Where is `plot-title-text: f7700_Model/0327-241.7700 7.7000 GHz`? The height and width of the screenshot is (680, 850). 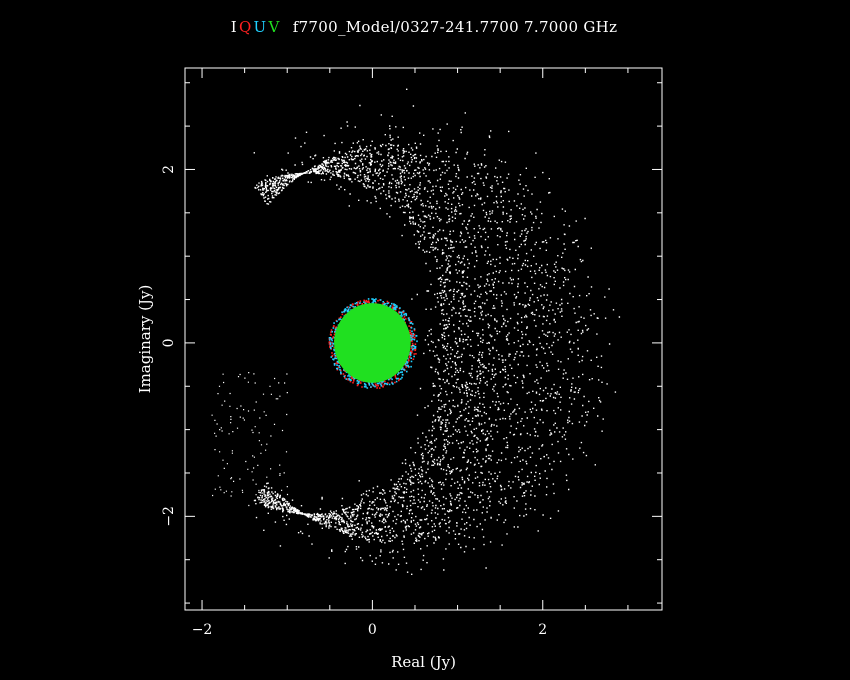 plot-title-text: f7700_Model/0327-241.7700 7.7000 GHz is located at coordinates (455, 27).